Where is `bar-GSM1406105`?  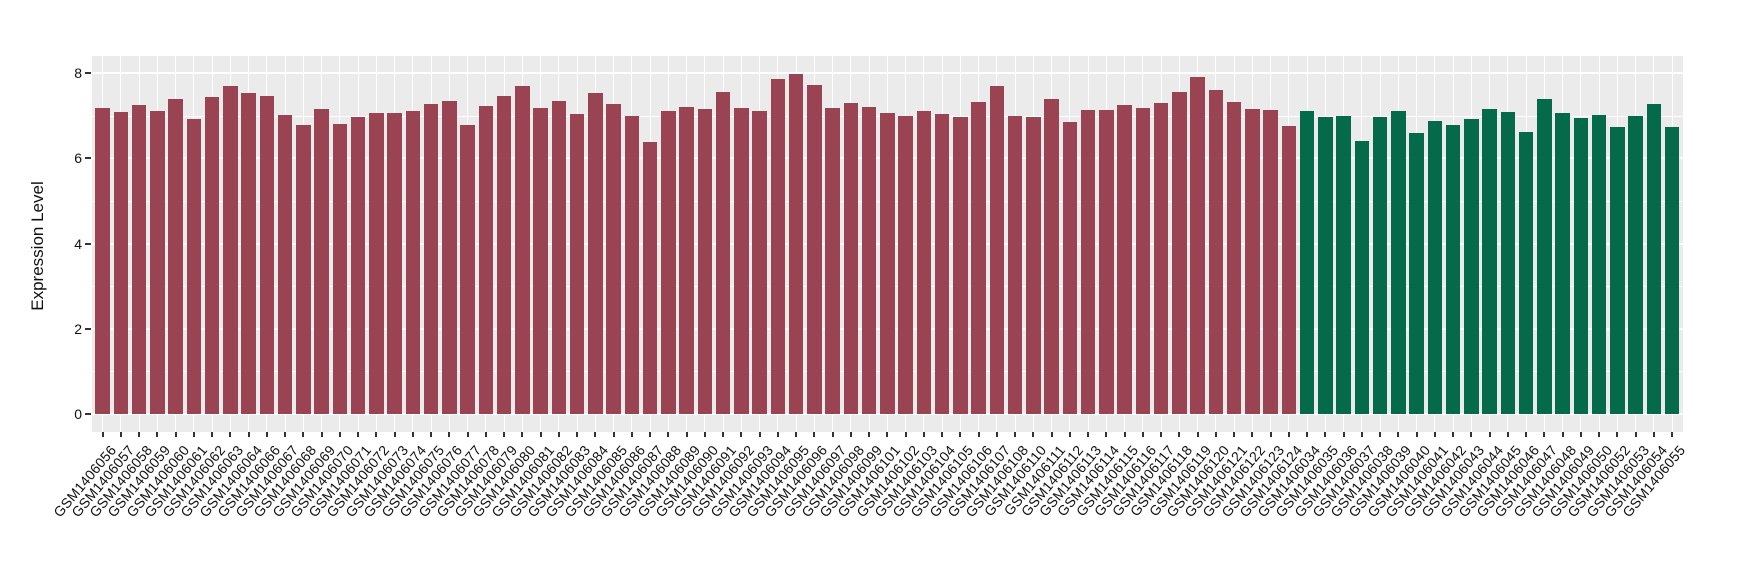 bar-GSM1406105 is located at coordinates (960, 265).